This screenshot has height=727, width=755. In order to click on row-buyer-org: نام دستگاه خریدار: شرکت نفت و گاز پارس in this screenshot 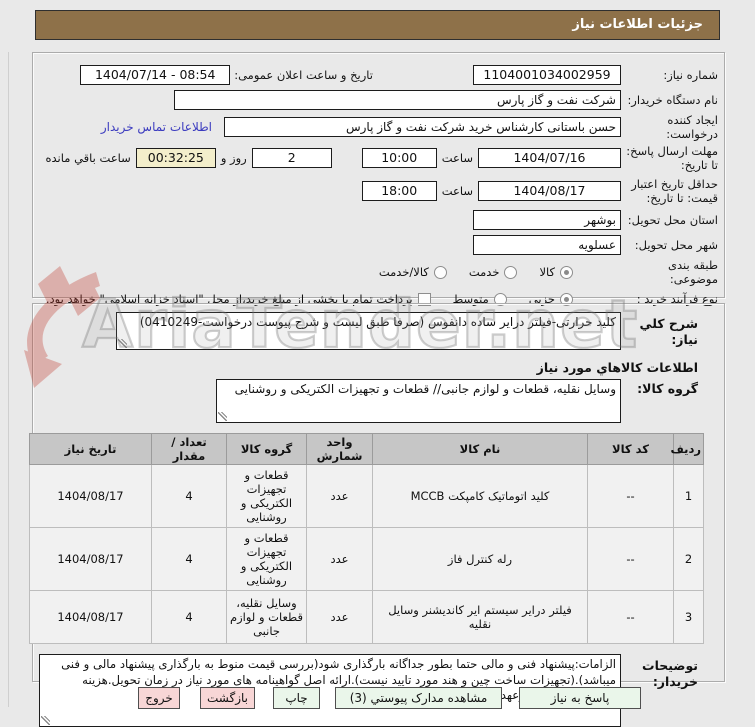, I will do `click(378, 100)`.